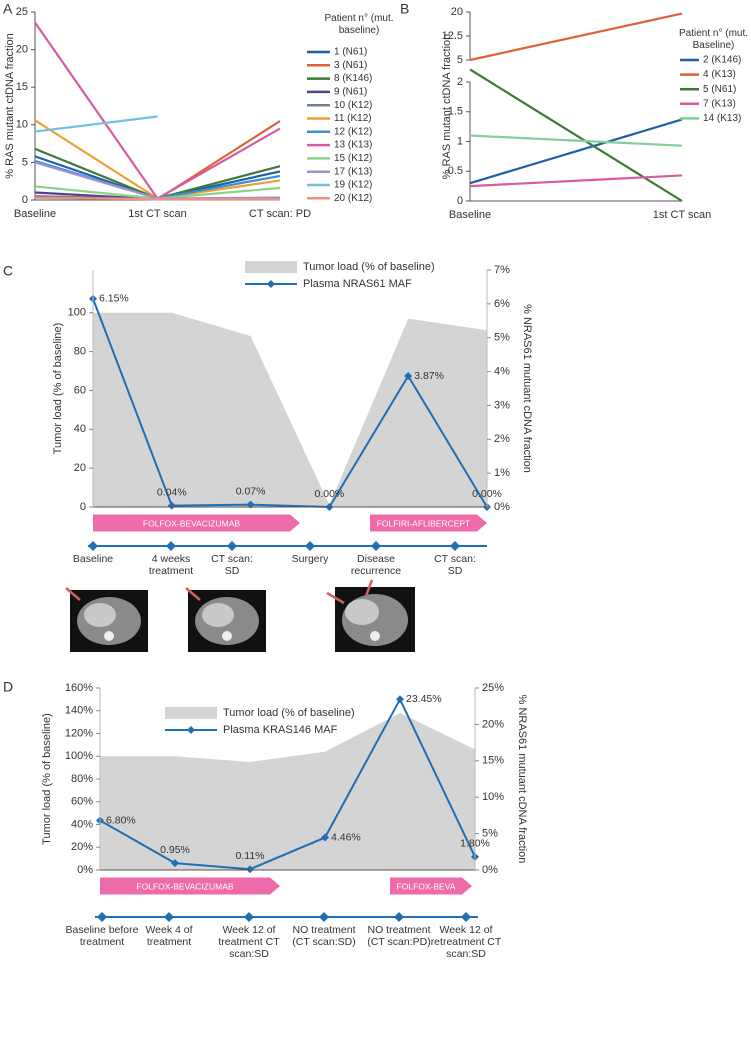 This screenshot has height=1046, width=751. What do you see at coordinates (82, 802) in the screenshot?
I see `y-tick-label: 60%` at bounding box center [82, 802].